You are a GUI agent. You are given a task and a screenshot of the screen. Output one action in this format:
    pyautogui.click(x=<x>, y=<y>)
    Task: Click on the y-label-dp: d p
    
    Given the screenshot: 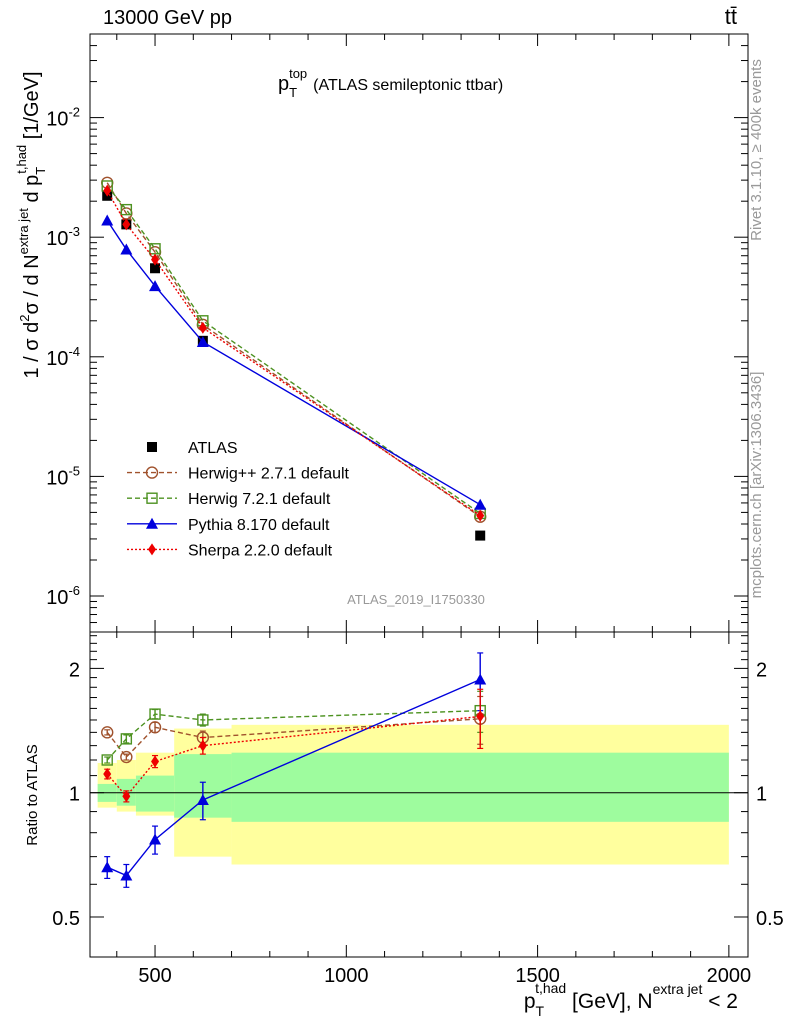 What is the action you would take?
    pyautogui.click(x=32, y=191)
    